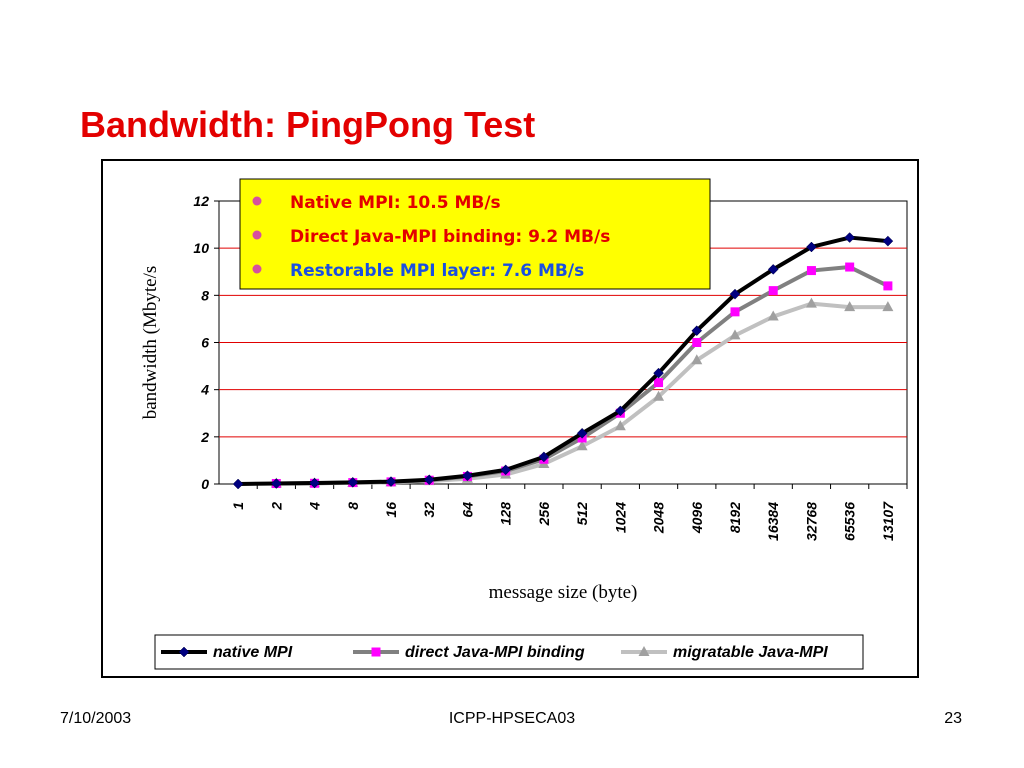 The image size is (1024, 768). Describe the element at coordinates (697, 518) in the screenshot. I see `x-tick-label: 4096` at that location.